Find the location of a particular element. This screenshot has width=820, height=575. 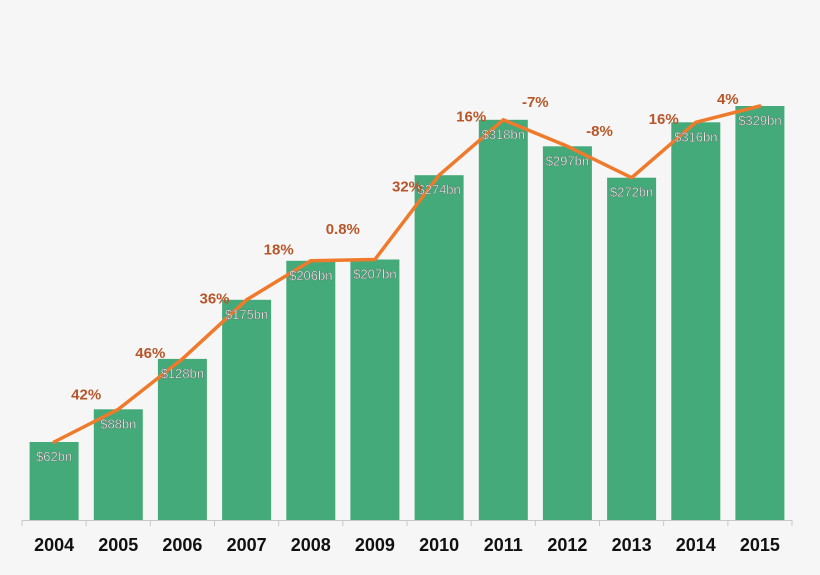

bar-2004 is located at coordinates (54, 481).